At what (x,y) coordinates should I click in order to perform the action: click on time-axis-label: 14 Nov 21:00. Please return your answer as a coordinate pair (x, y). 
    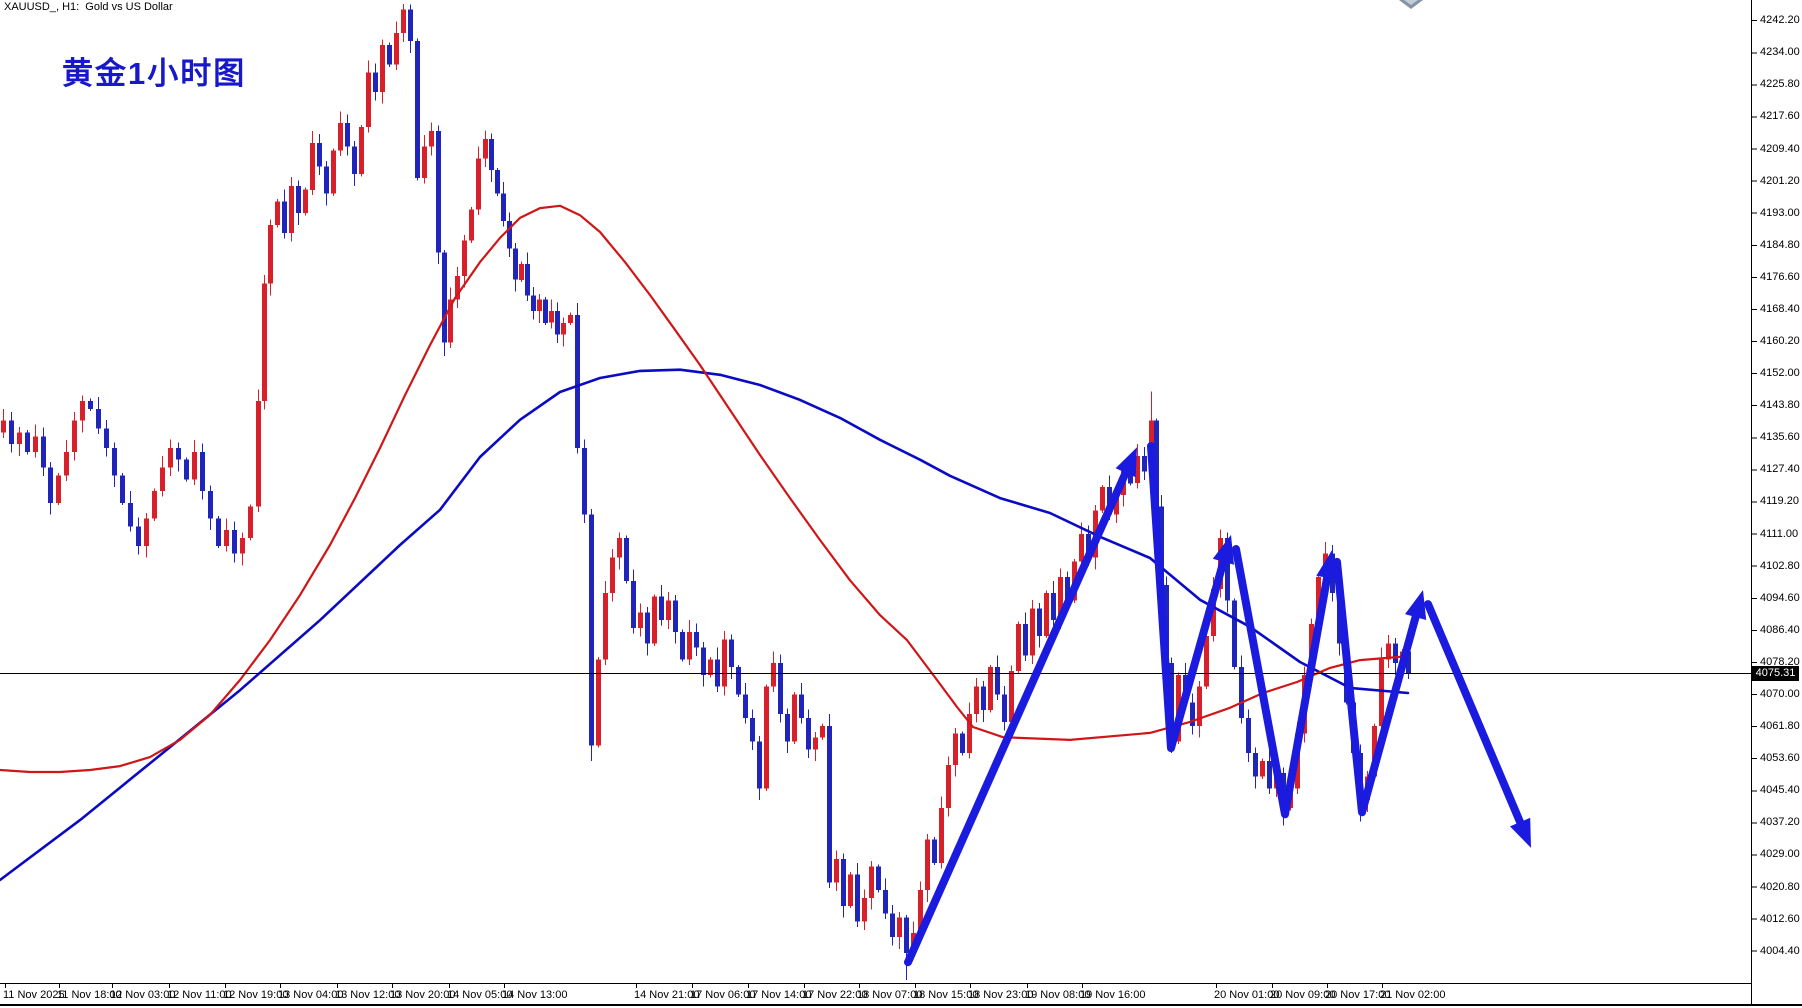
    Looking at the image, I should click on (667, 995).